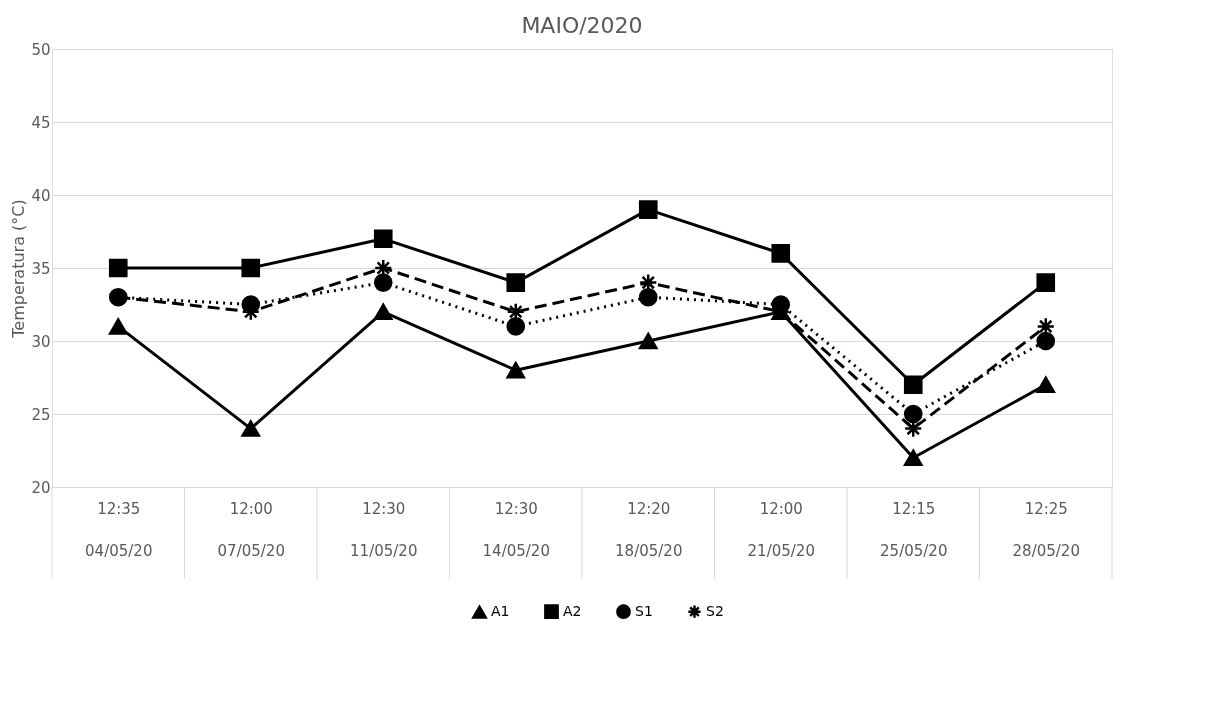  Describe the element at coordinates (19, 269) in the screenshot. I see `y-axis-title: Temperatura (°C)` at that location.